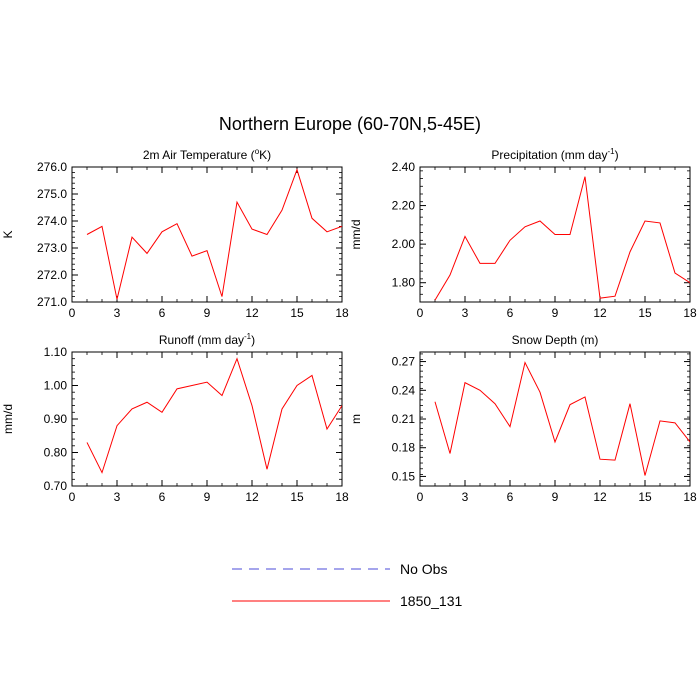  What do you see at coordinates (347, 585) in the screenshot?
I see `legend: No Obs 1850_131` at bounding box center [347, 585].